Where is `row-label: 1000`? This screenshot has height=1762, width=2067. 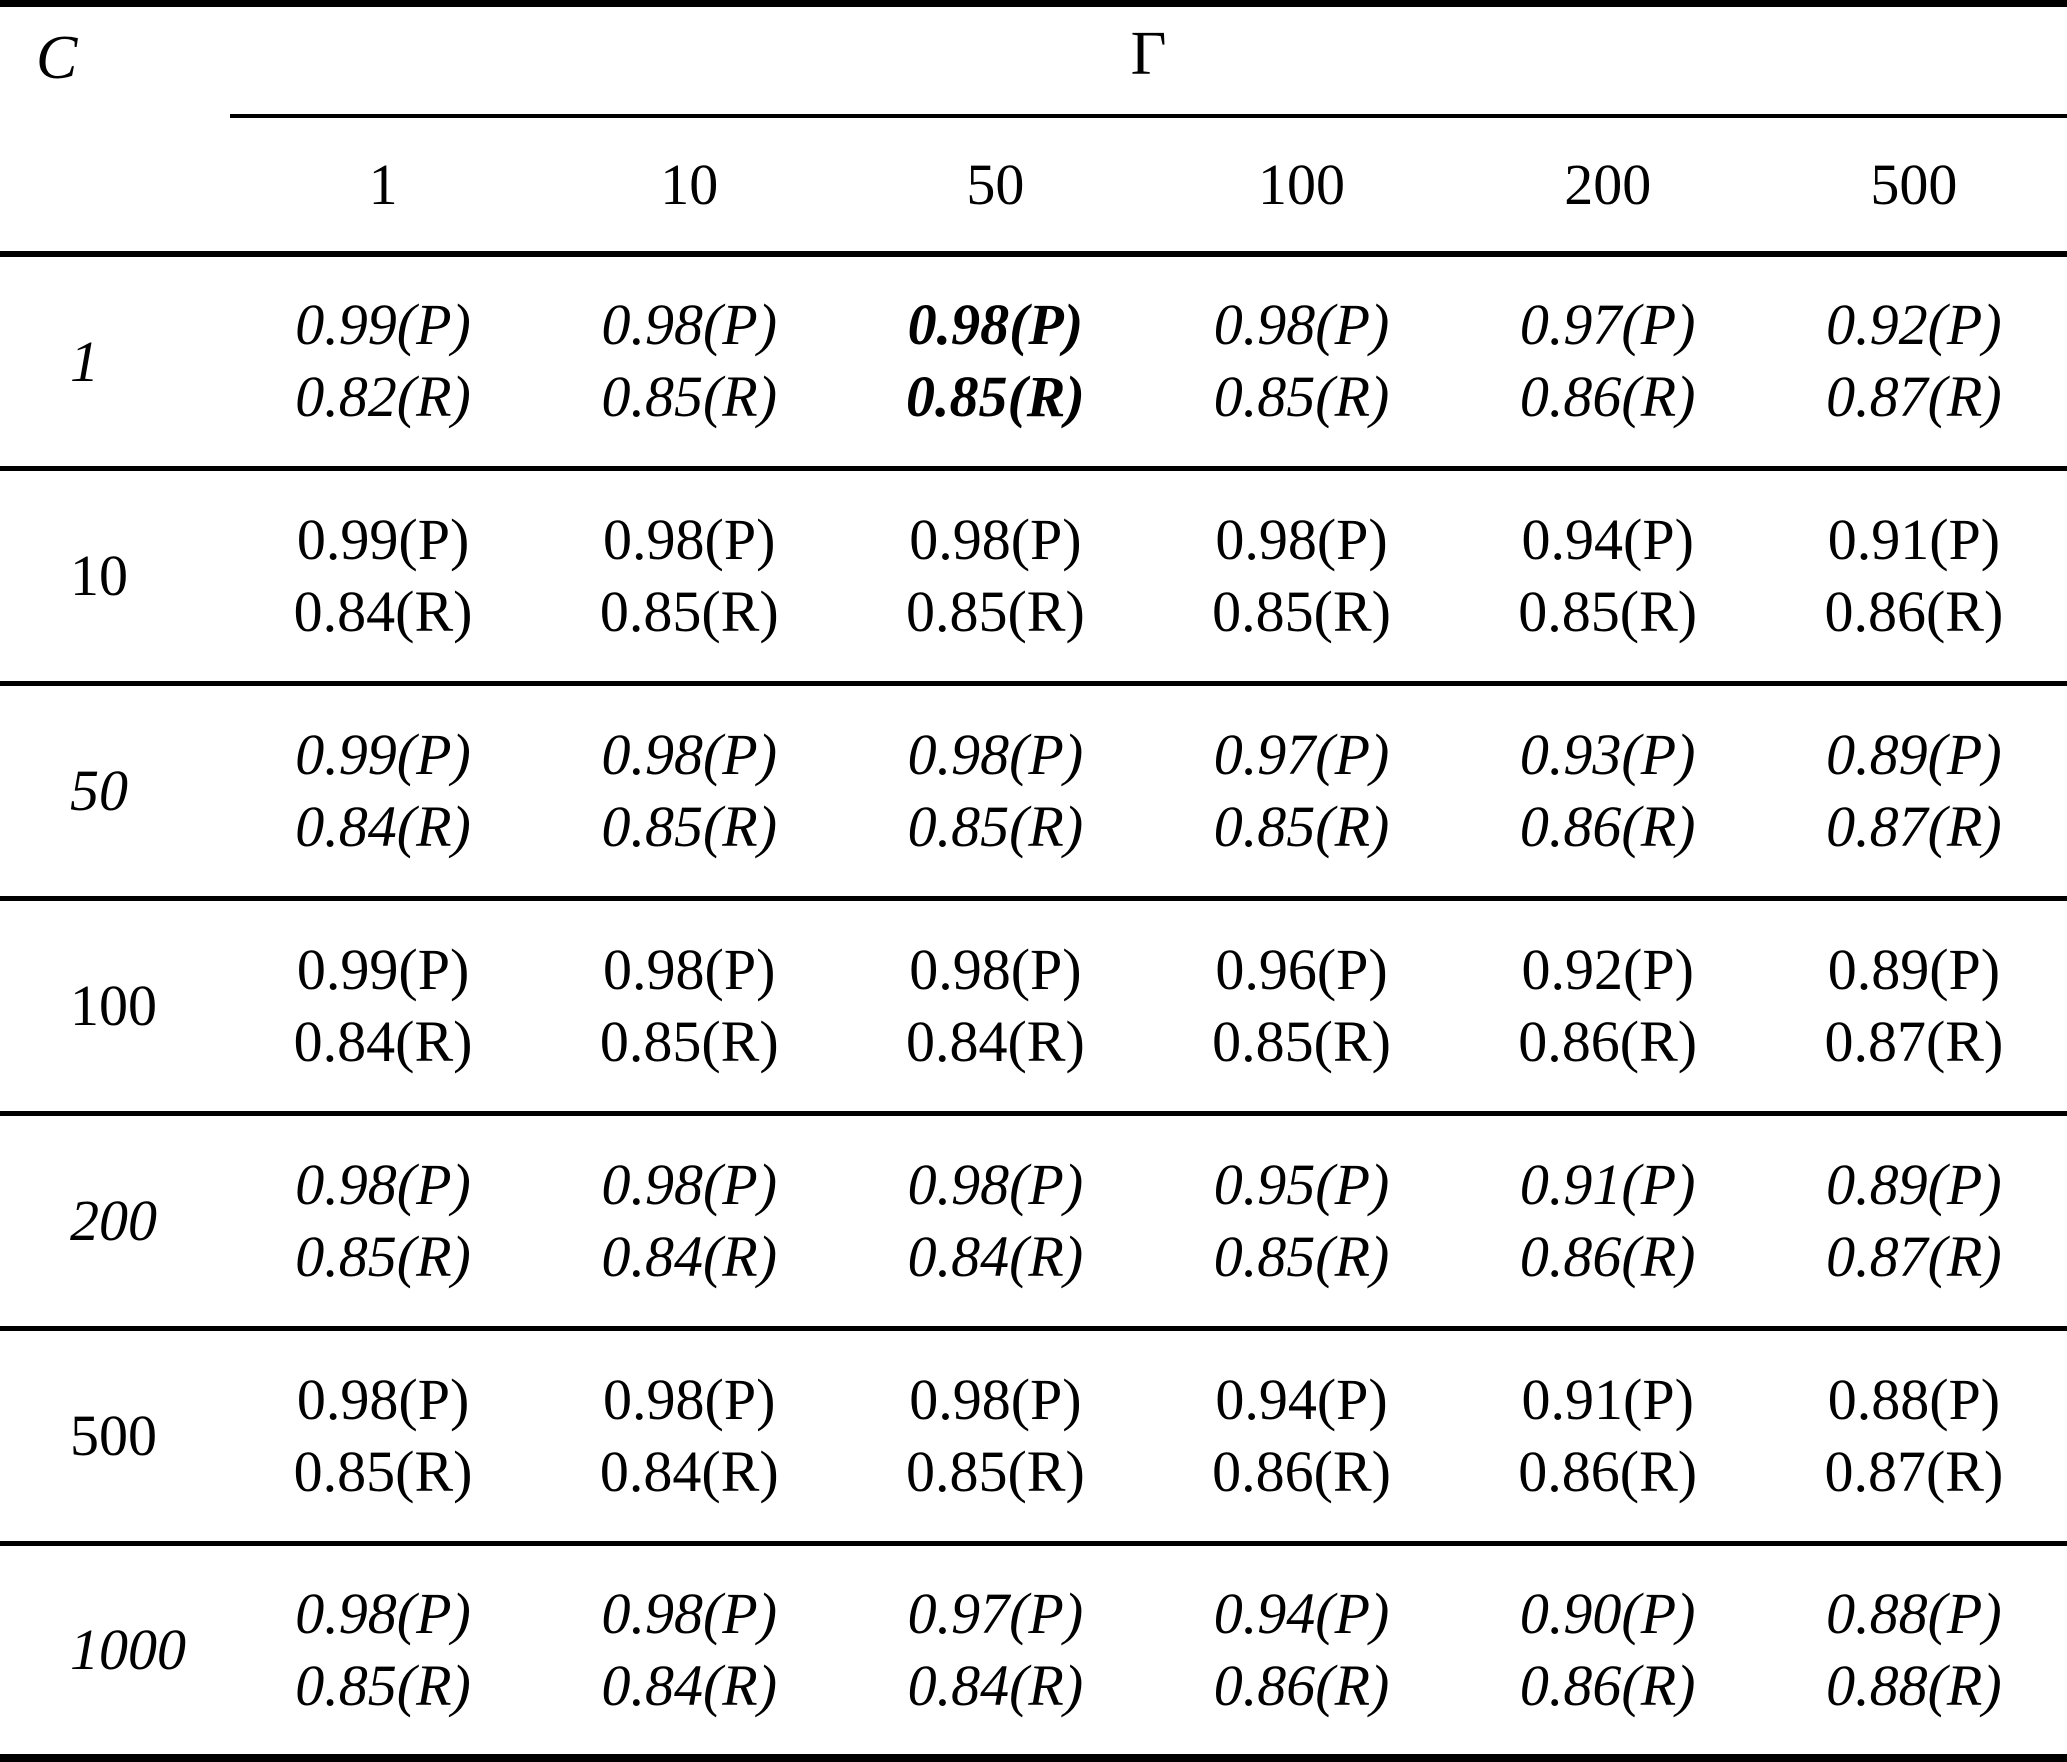 row-label: 1000 is located at coordinates (128, 1650).